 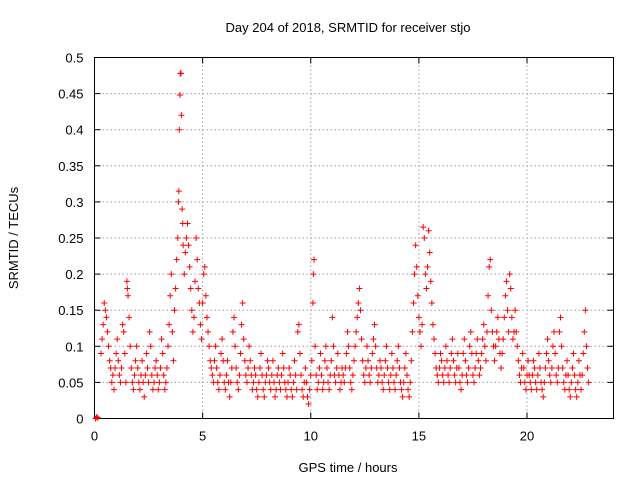 What do you see at coordinates (70, 382) in the screenshot?
I see `y-tick-label: 0.05` at bounding box center [70, 382].